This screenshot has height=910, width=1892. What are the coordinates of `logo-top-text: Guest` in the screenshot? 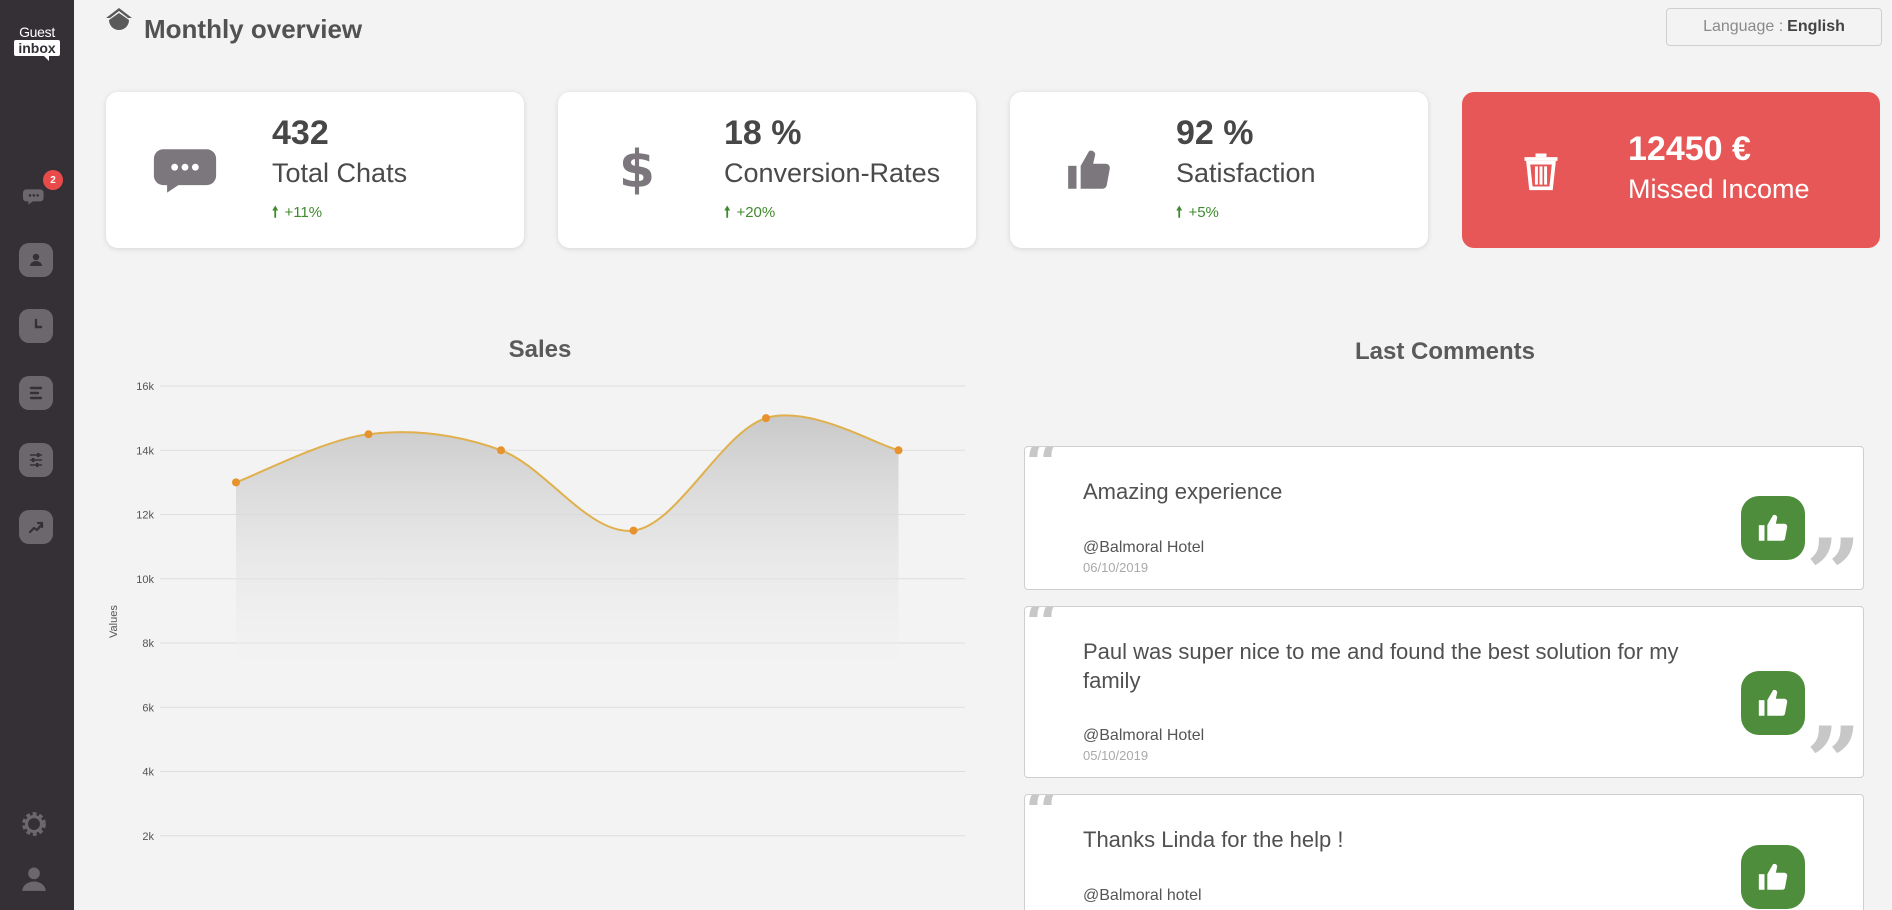 It's located at (37, 32).